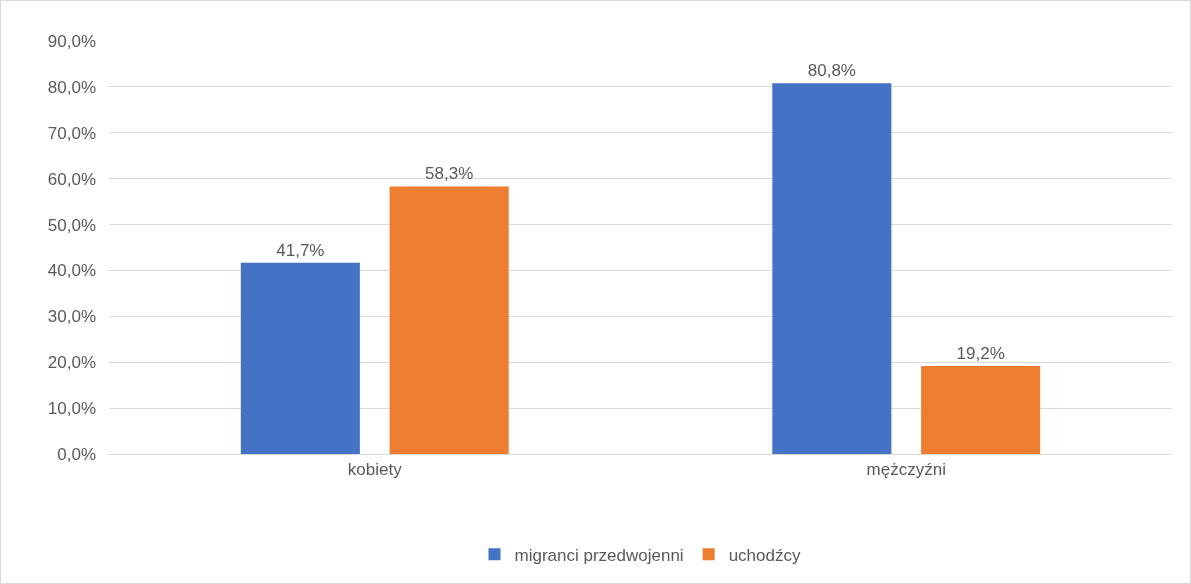  I want to click on data-label: 41,7%, so click(300, 250).